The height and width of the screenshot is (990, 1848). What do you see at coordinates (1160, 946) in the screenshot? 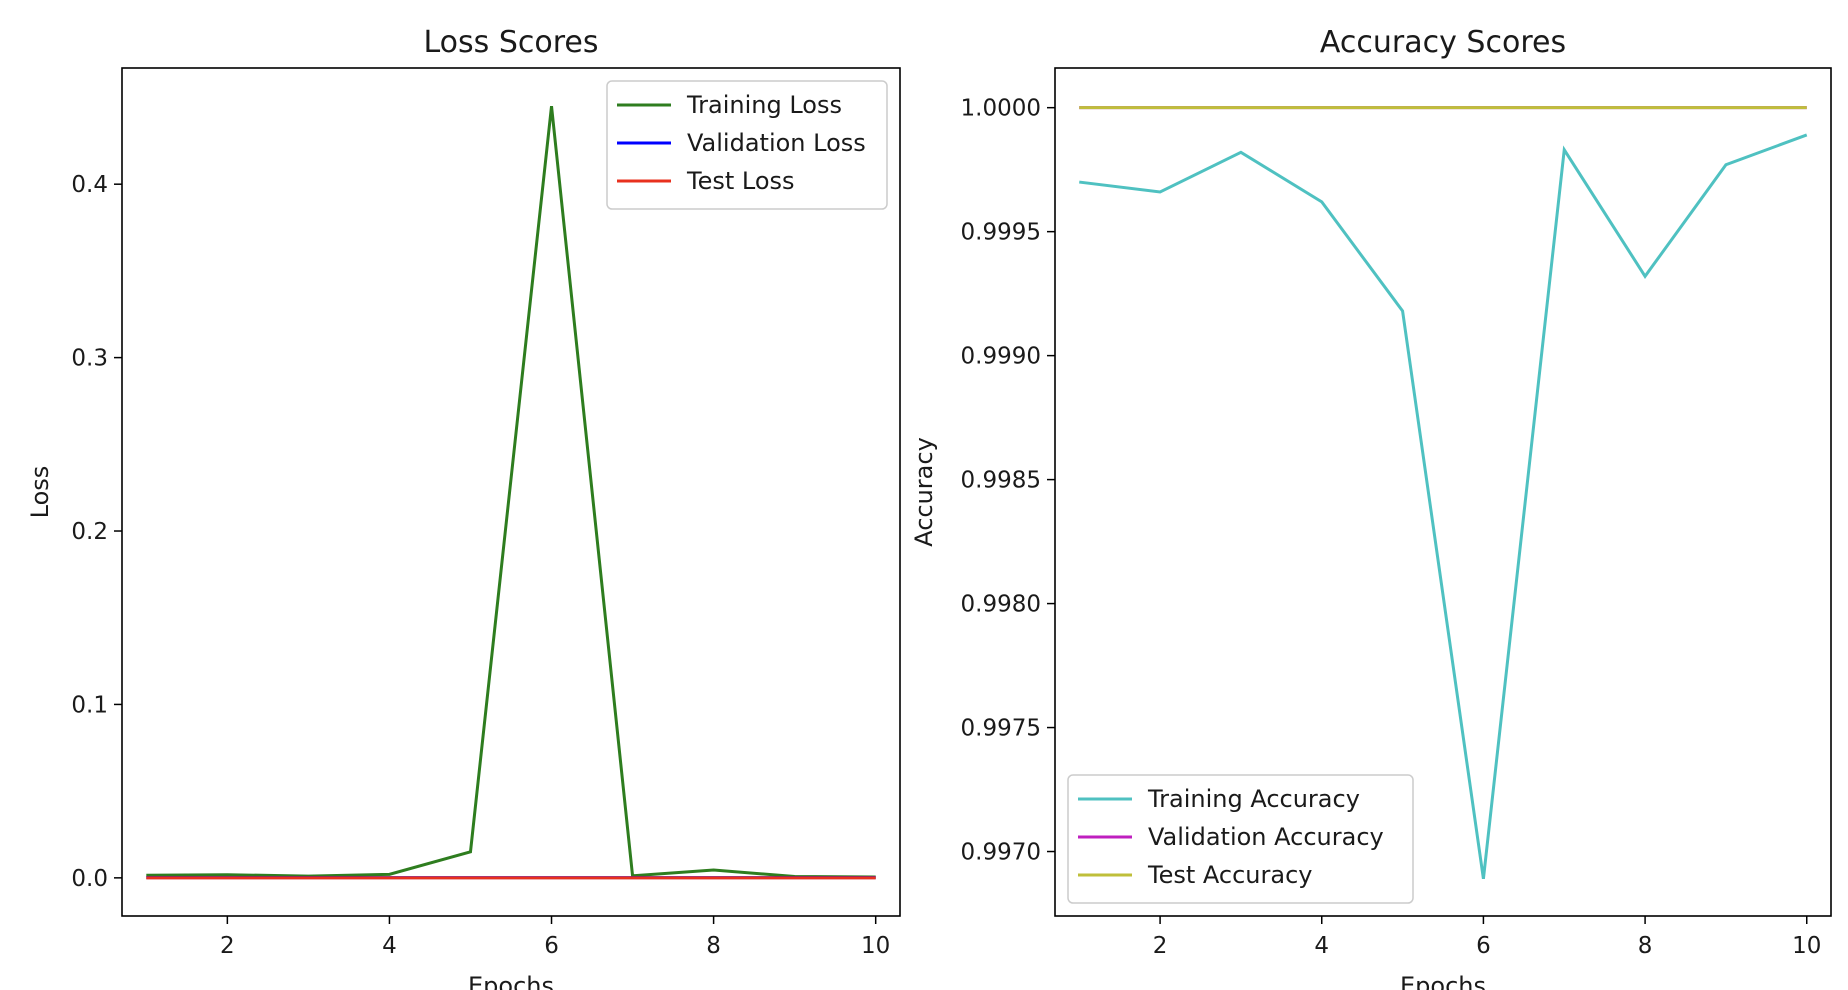
I see `accuracy-x-tick-label: 2` at bounding box center [1160, 946].